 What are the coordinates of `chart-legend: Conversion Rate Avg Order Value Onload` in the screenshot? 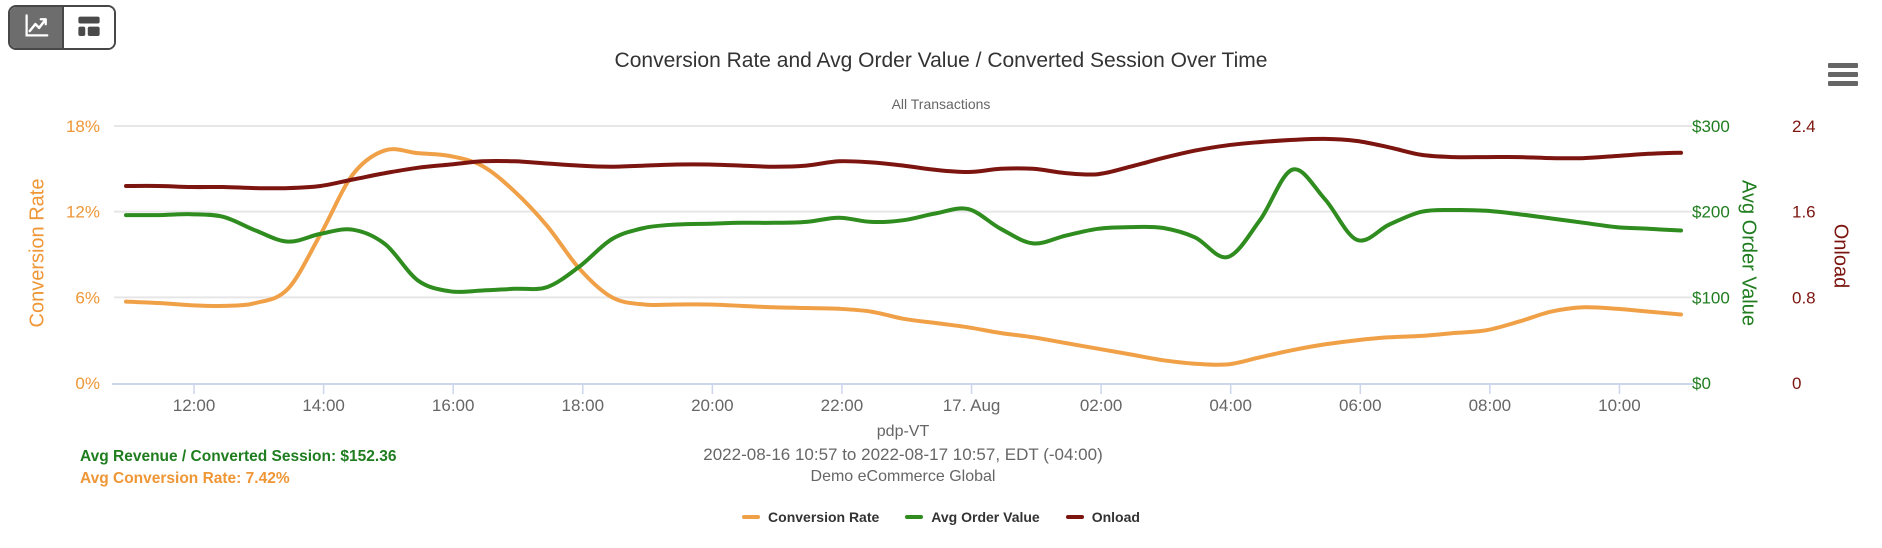 It's located at (941, 517).